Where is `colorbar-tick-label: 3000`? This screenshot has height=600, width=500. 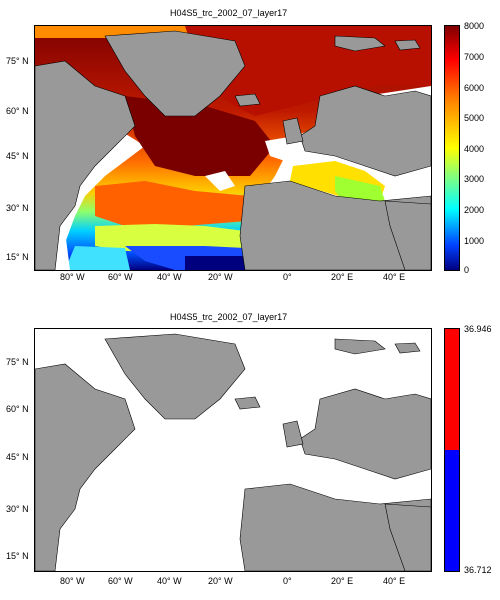
colorbar-tick-label: 3000 is located at coordinates (474, 179).